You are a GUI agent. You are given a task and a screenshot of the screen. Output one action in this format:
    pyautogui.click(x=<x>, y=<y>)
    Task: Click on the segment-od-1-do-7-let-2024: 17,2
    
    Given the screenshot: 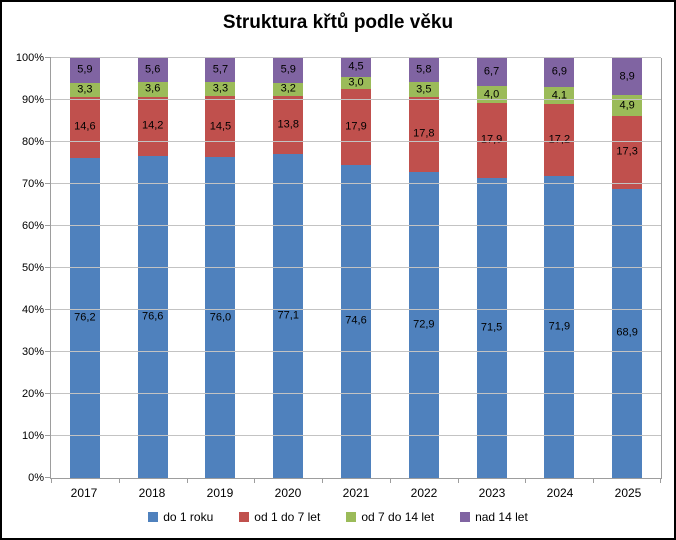 What is the action you would take?
    pyautogui.click(x=559, y=140)
    